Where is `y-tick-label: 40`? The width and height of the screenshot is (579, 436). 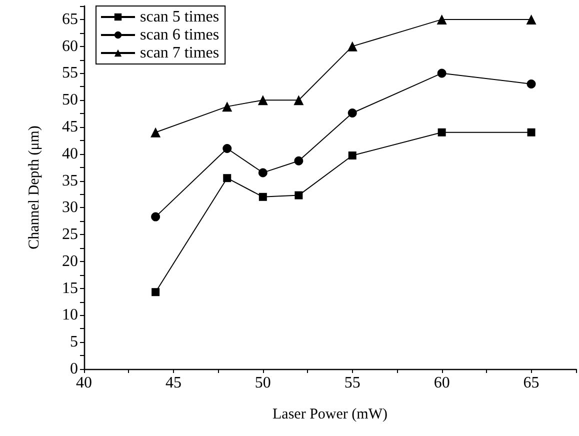 y-tick-label: 40 is located at coordinates (70, 153).